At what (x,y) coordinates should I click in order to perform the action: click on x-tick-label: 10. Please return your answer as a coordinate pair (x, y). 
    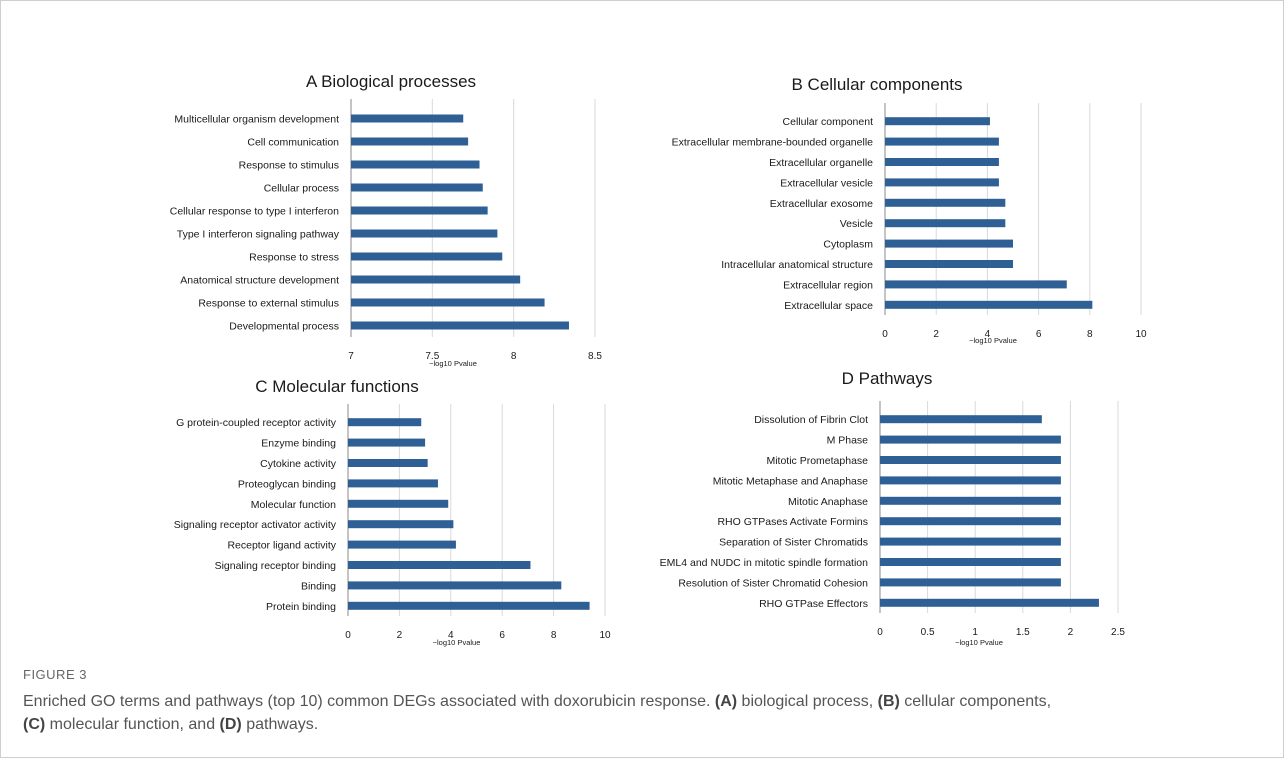
    Looking at the image, I should click on (605, 635).